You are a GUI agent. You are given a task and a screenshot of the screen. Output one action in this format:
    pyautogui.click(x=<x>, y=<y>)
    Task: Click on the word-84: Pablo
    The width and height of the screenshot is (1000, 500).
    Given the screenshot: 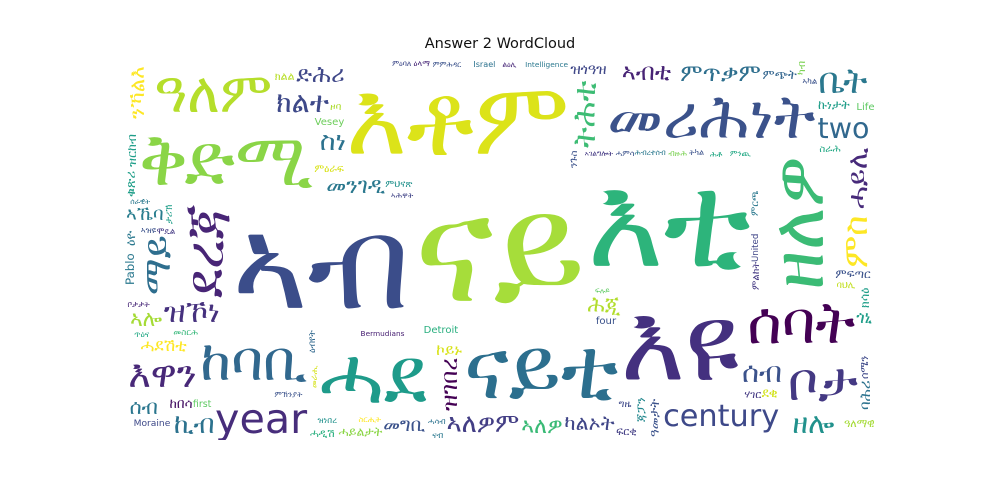 What is the action you would take?
    pyautogui.click(x=131, y=269)
    